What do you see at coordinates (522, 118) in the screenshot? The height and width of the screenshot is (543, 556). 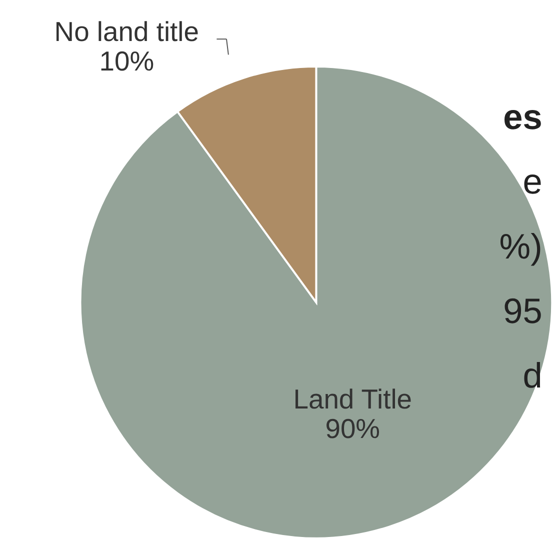 I see `text: es` at bounding box center [522, 118].